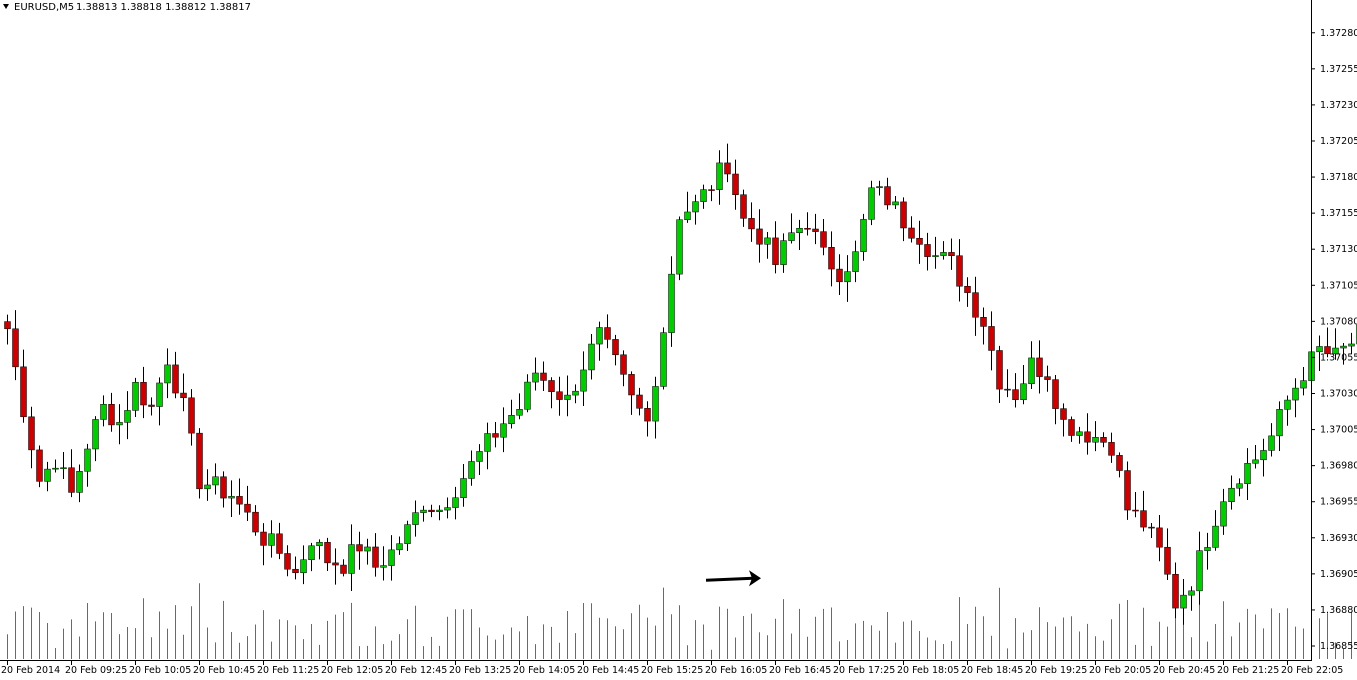  What do you see at coordinates (288, 670) in the screenshot?
I see `time-tick-label: 20 Feb 11:25` at bounding box center [288, 670].